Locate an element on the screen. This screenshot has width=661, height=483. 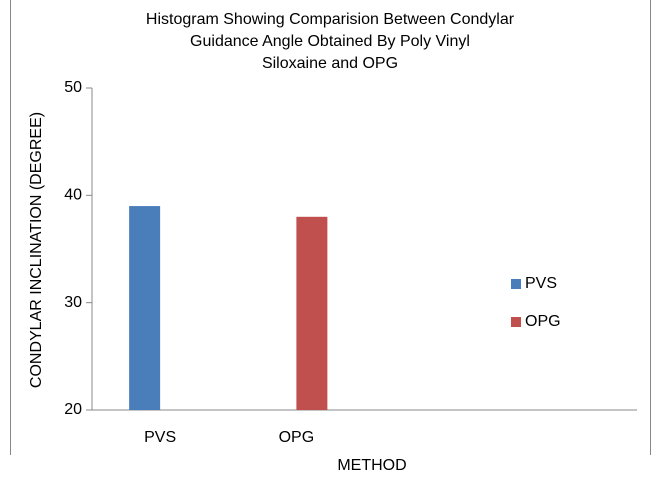
y-tick-label: 30 is located at coordinates (73, 302).